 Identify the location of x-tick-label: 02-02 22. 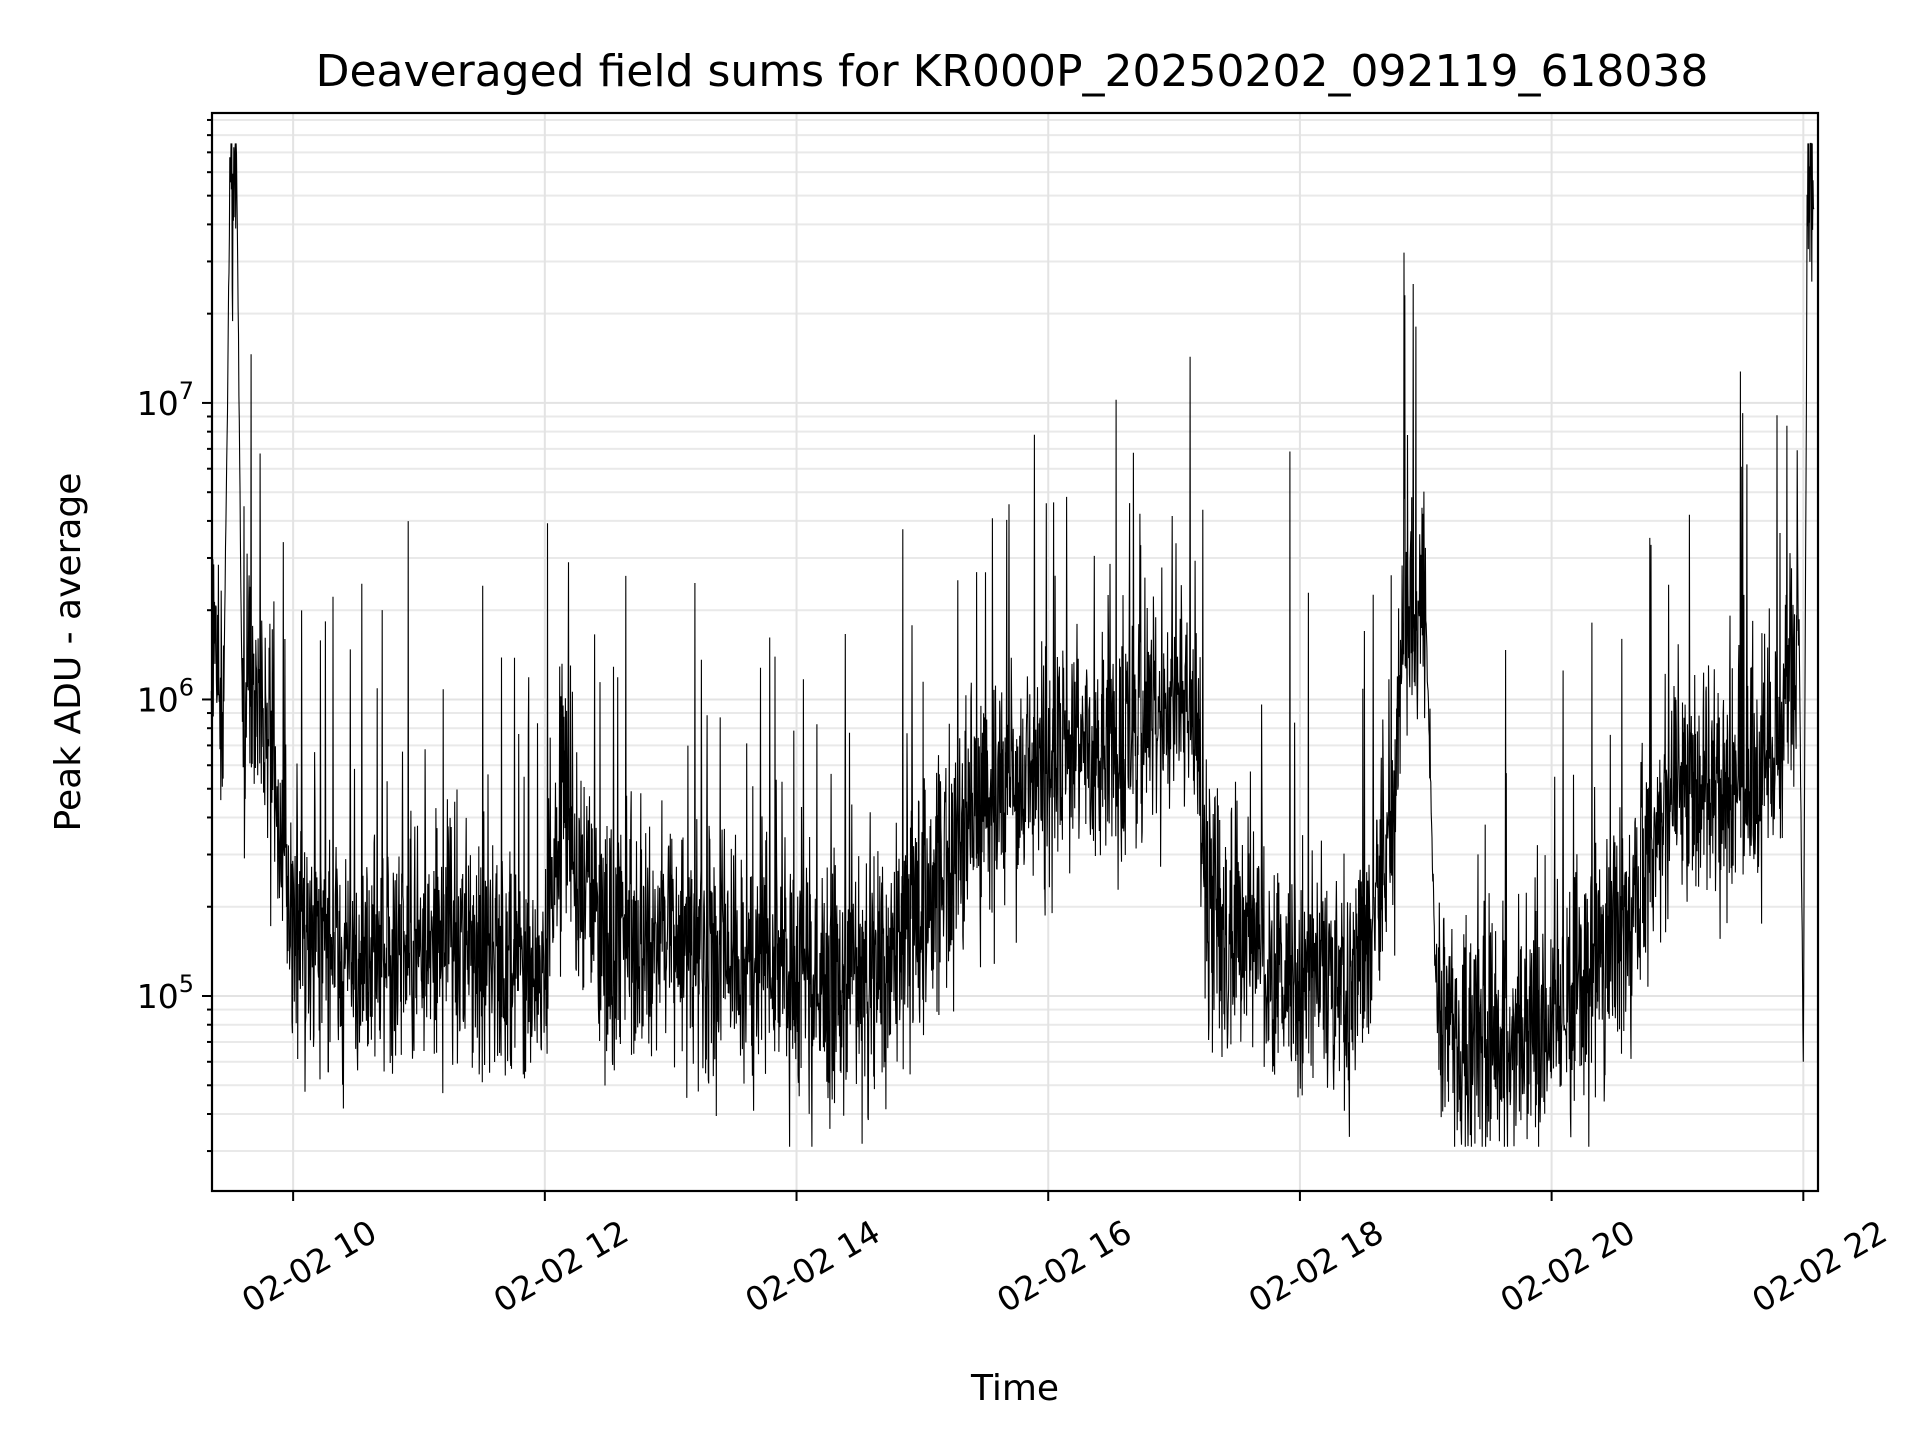
(1819, 1266).